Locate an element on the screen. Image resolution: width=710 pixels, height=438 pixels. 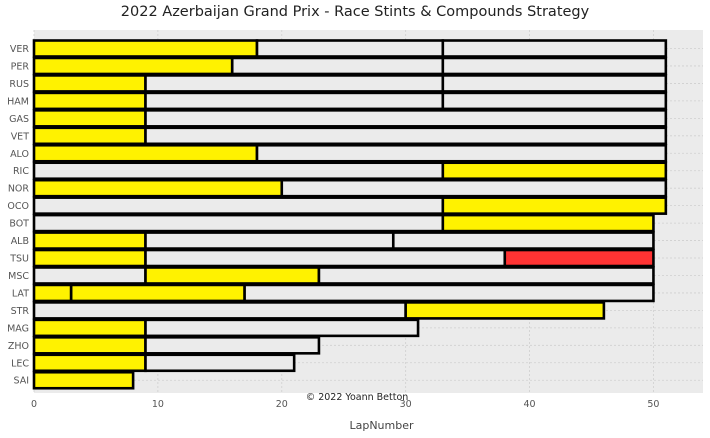
y-tick-label-str: STR is located at coordinates (20, 311).